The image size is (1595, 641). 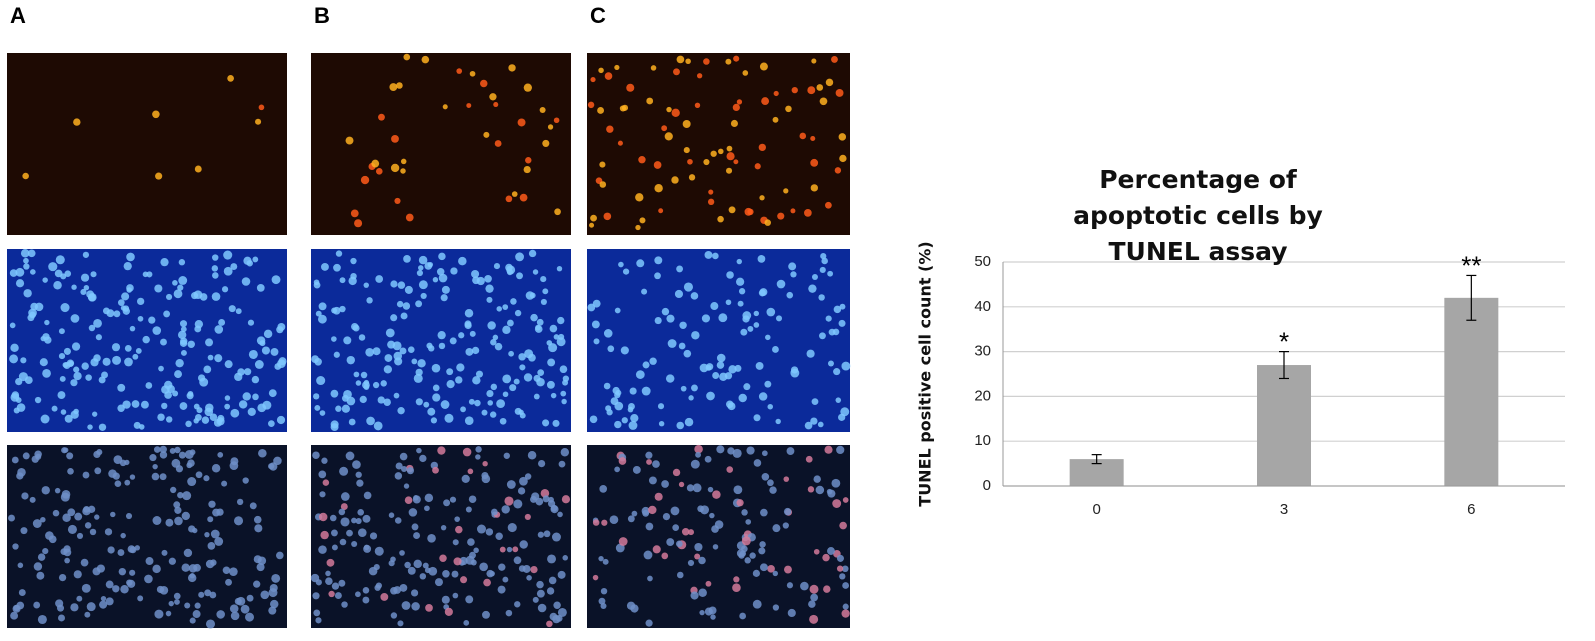 What do you see at coordinates (1284, 425) in the screenshot?
I see `bar` at bounding box center [1284, 425].